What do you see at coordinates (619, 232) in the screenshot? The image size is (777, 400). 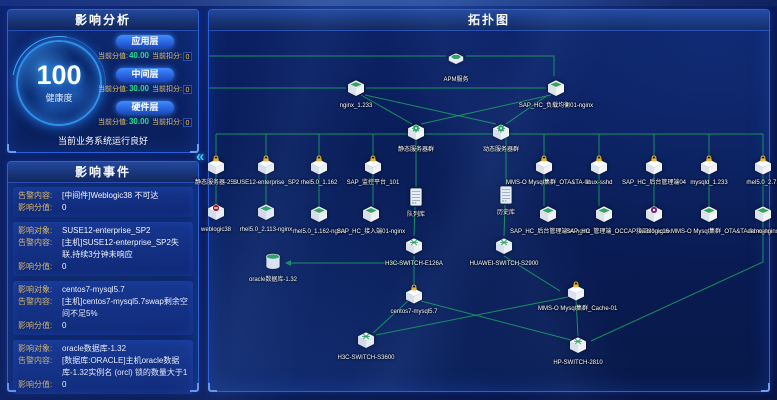 I see `node-label: SAP_HC_管理端_OCCAP接口03-nginx` at bounding box center [619, 232].